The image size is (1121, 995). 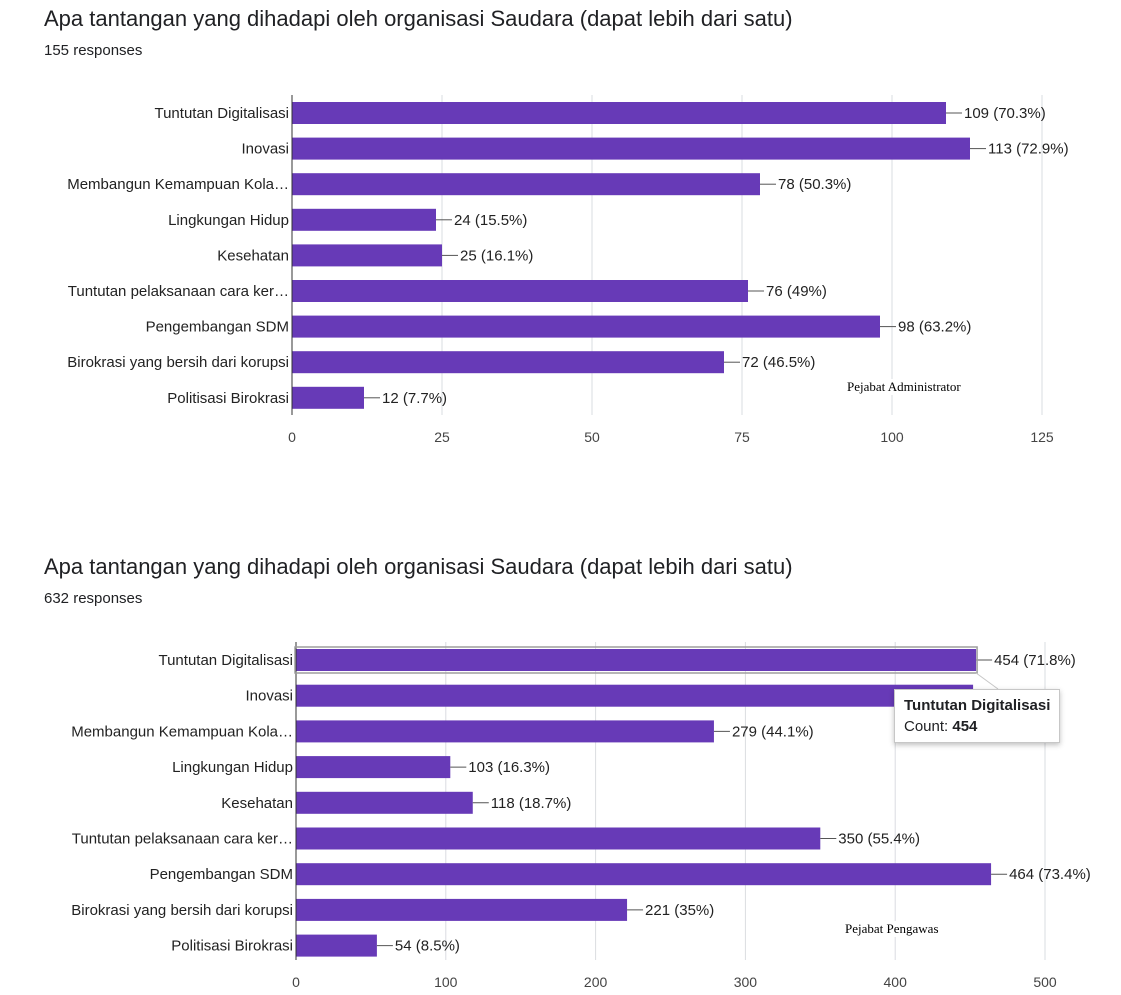 What do you see at coordinates (904, 387) in the screenshot?
I see `chart-annotation: Pejabat Administrator` at bounding box center [904, 387].